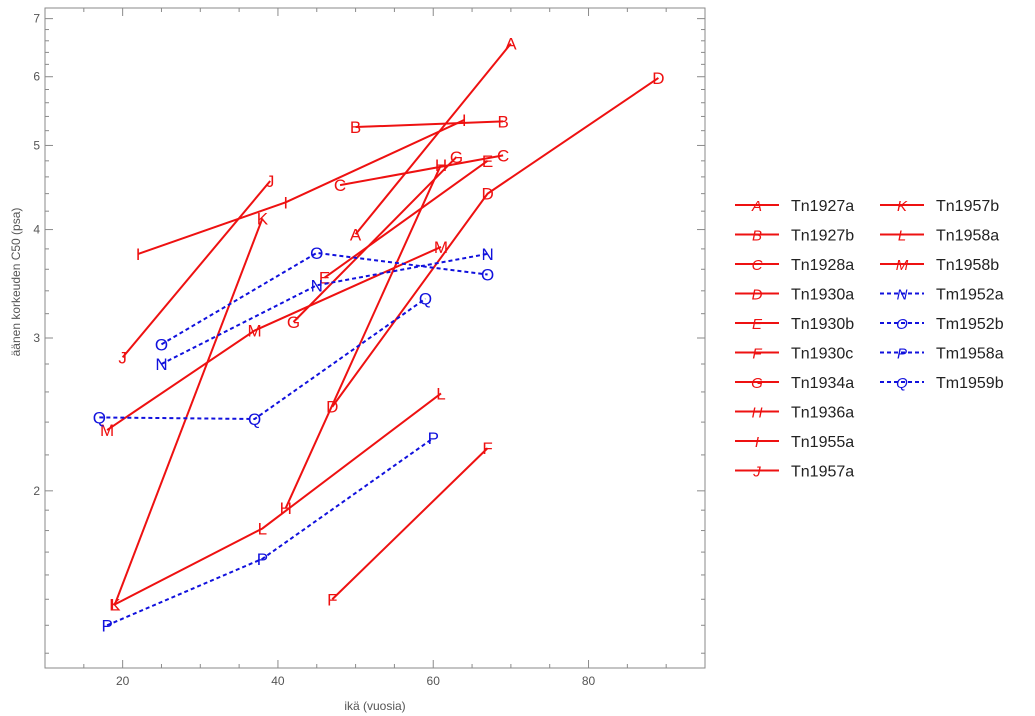 The image size is (1035, 716). I want to click on series-Tm1958a: P P P, so click(269, 532).